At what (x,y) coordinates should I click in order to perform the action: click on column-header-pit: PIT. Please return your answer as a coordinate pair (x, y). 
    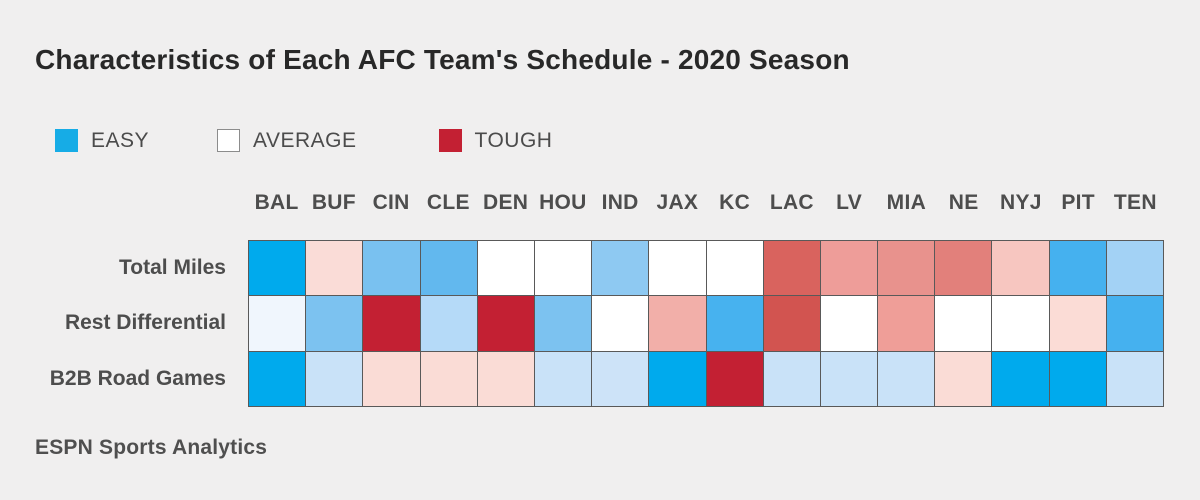
    Looking at the image, I should click on (1078, 202).